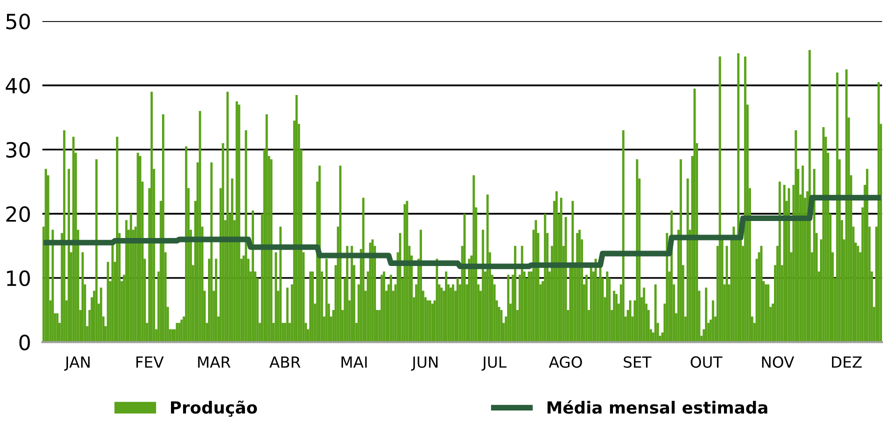 This screenshot has width=883, height=432. What do you see at coordinates (18, 278) in the screenshot?
I see `y-tick-label: 10` at bounding box center [18, 278].